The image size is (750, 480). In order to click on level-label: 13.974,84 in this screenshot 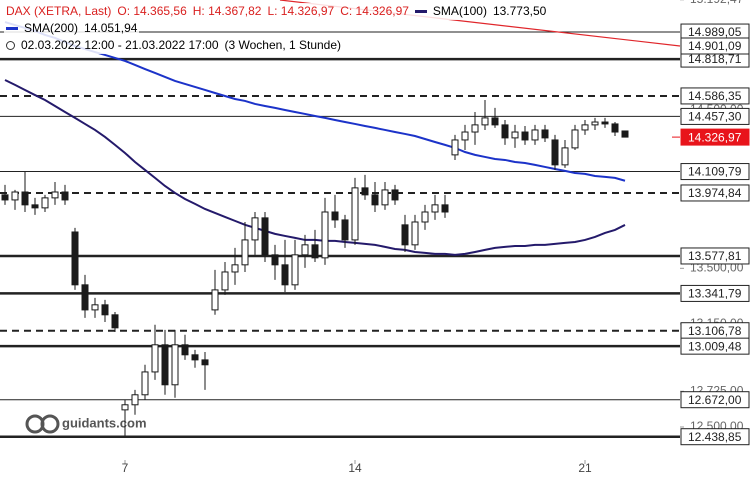, I will do `click(715, 193)`.